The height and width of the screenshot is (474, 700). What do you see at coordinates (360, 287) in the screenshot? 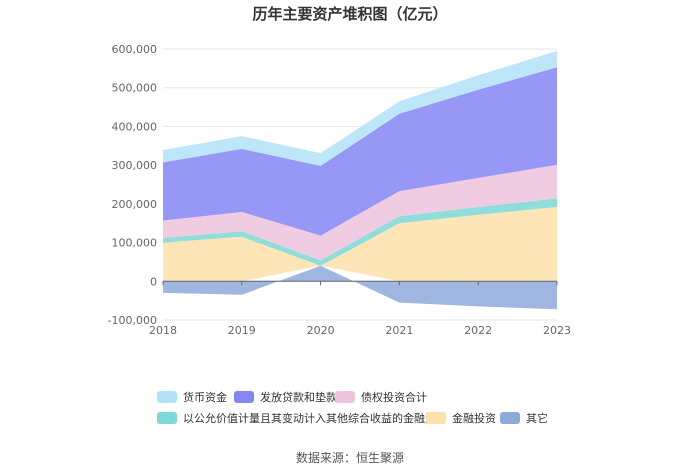
I see `area-series-其它` at bounding box center [360, 287].